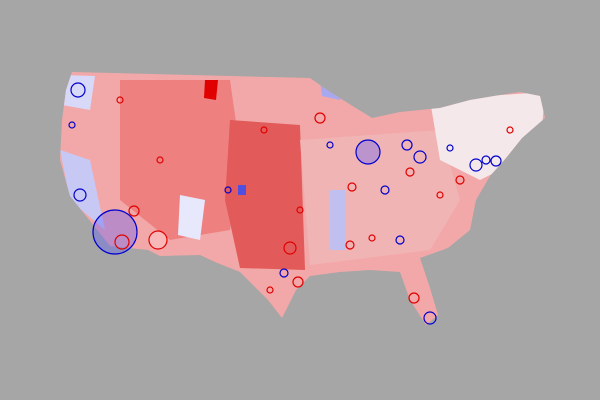  Describe the element at coordinates (180, 160) in the screenshot. I see `west-region` at that location.